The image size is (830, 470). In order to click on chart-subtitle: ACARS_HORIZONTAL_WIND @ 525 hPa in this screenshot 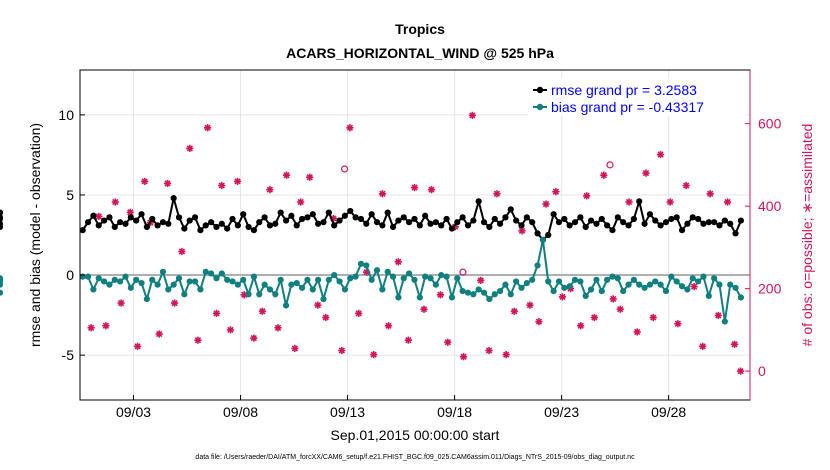, I will do `click(420, 53)`.